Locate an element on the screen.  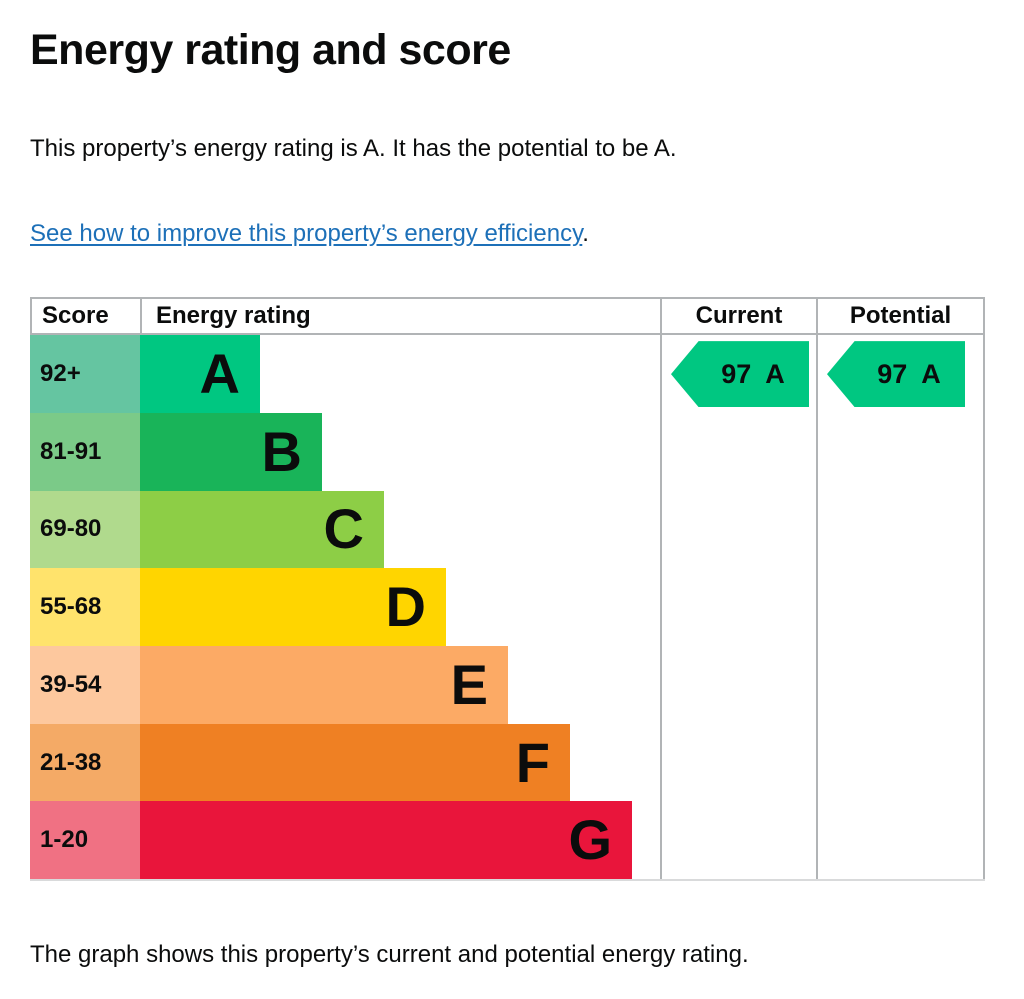
potential-score: 97 is located at coordinates (892, 373).